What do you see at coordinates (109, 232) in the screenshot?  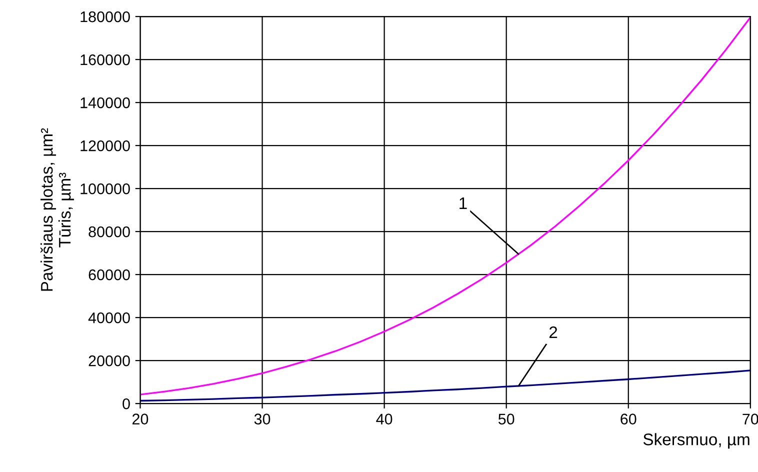 I see `y-tick-label: 80000` at bounding box center [109, 232].